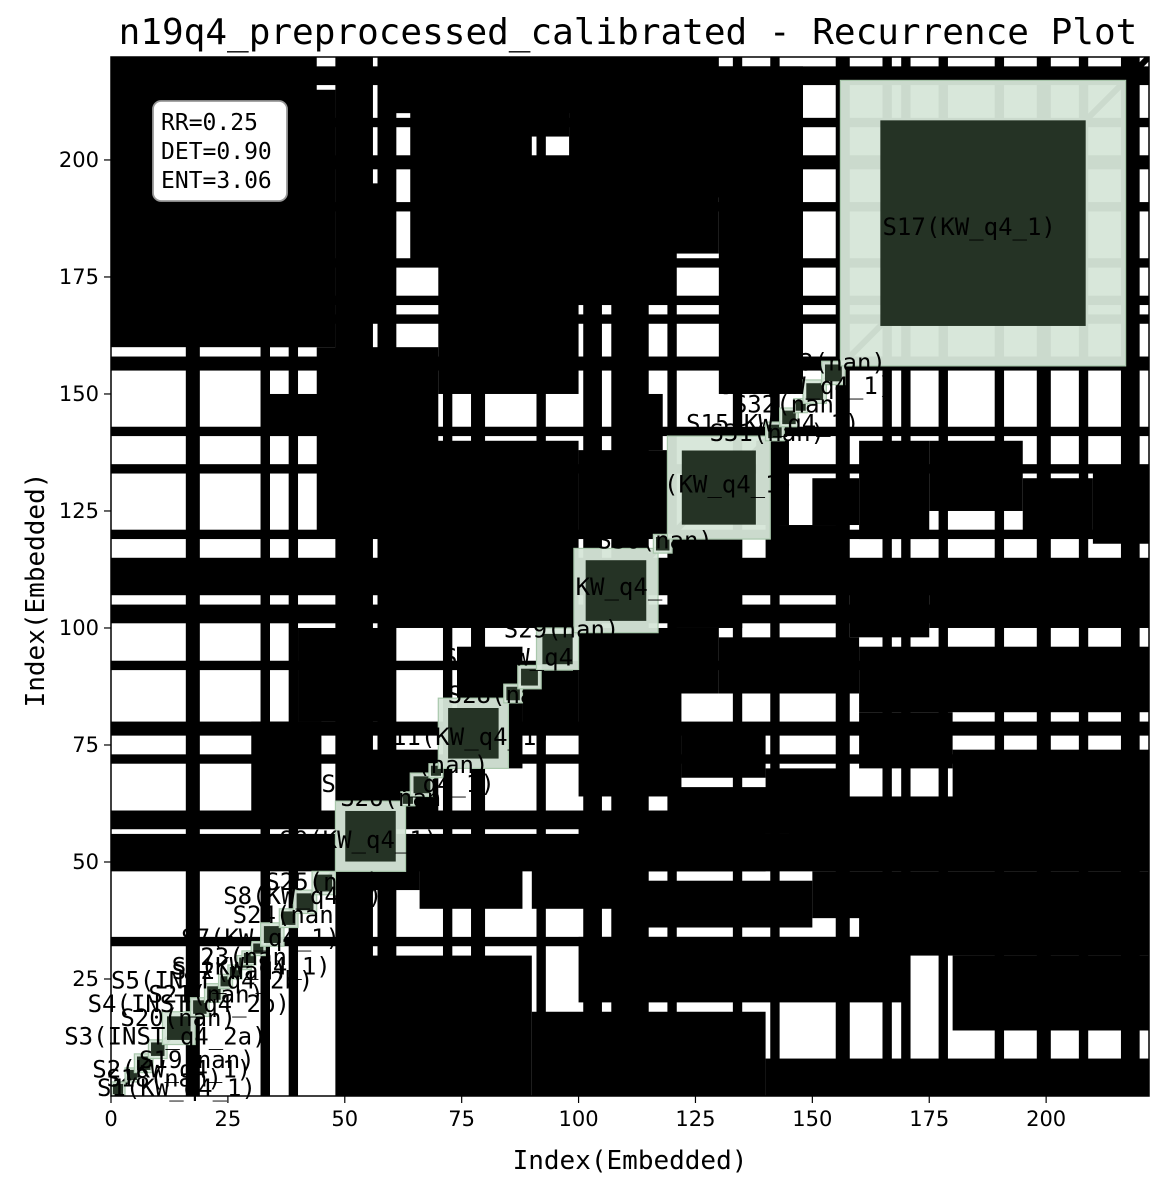  Describe the element at coordinates (85, 569) in the screenshot. I see `y-axis: 25 50 75 100 125 150 175 200` at that location.